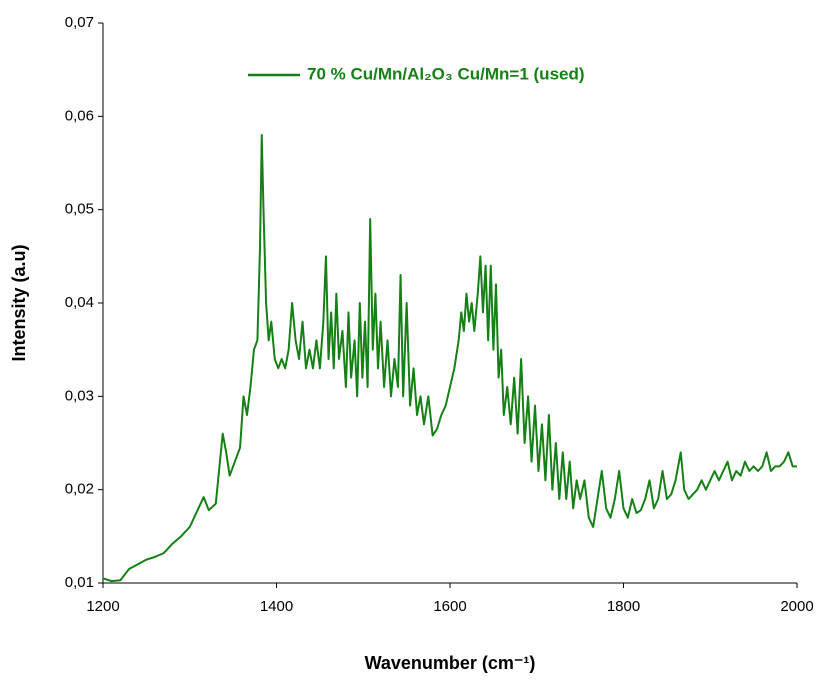 The image size is (819, 681). I want to click on y-tick-label: 0,04, so click(79, 302).